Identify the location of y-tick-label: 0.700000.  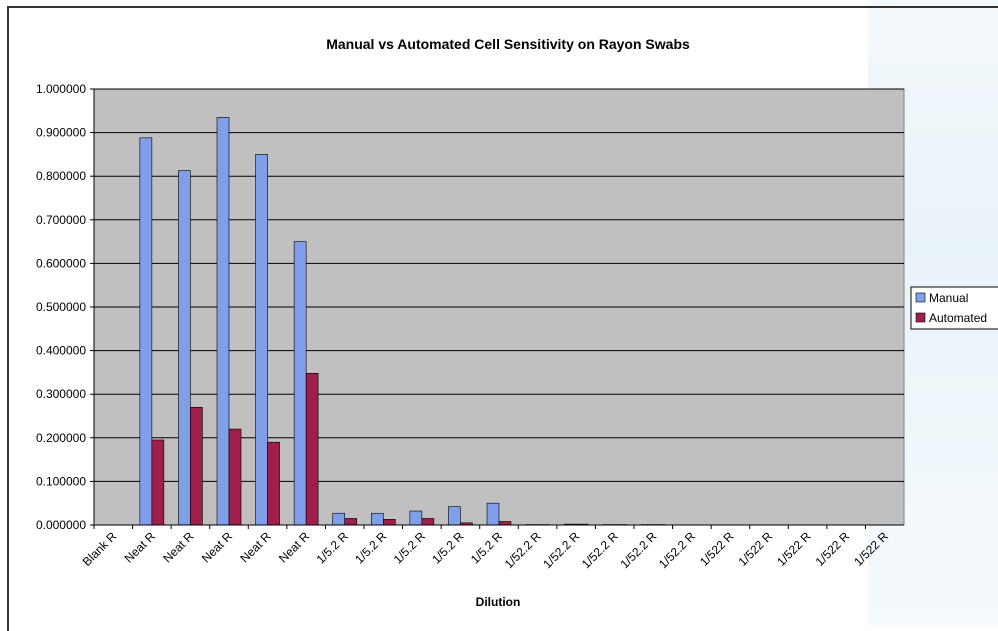
(61, 220).